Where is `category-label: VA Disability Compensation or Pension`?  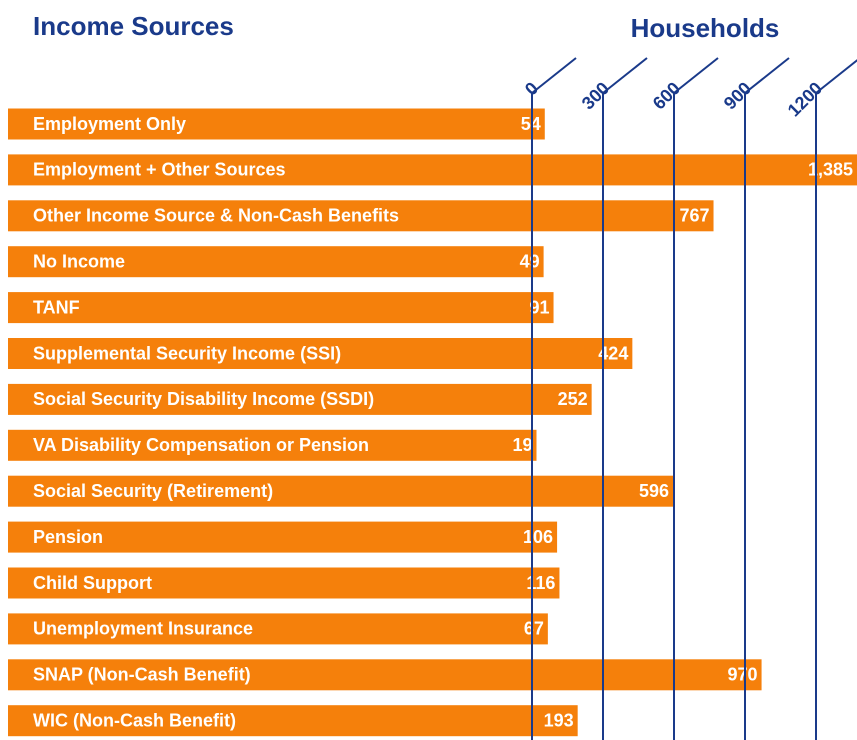
category-label: VA Disability Compensation or Pension is located at coordinates (201, 445).